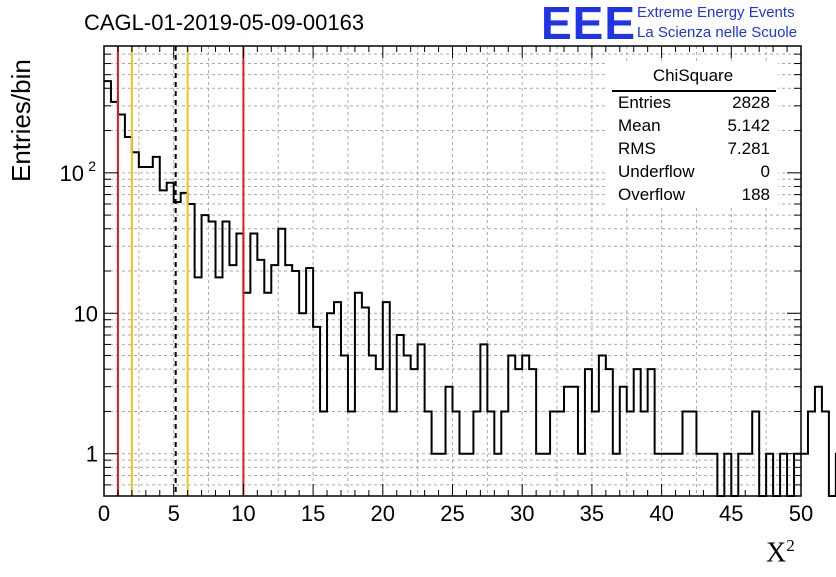 Image resolution: width=836 pixels, height=577 pixels. Describe the element at coordinates (694, 127) in the screenshot. I see `stats-row-mean: Mean 5.142` at that location.